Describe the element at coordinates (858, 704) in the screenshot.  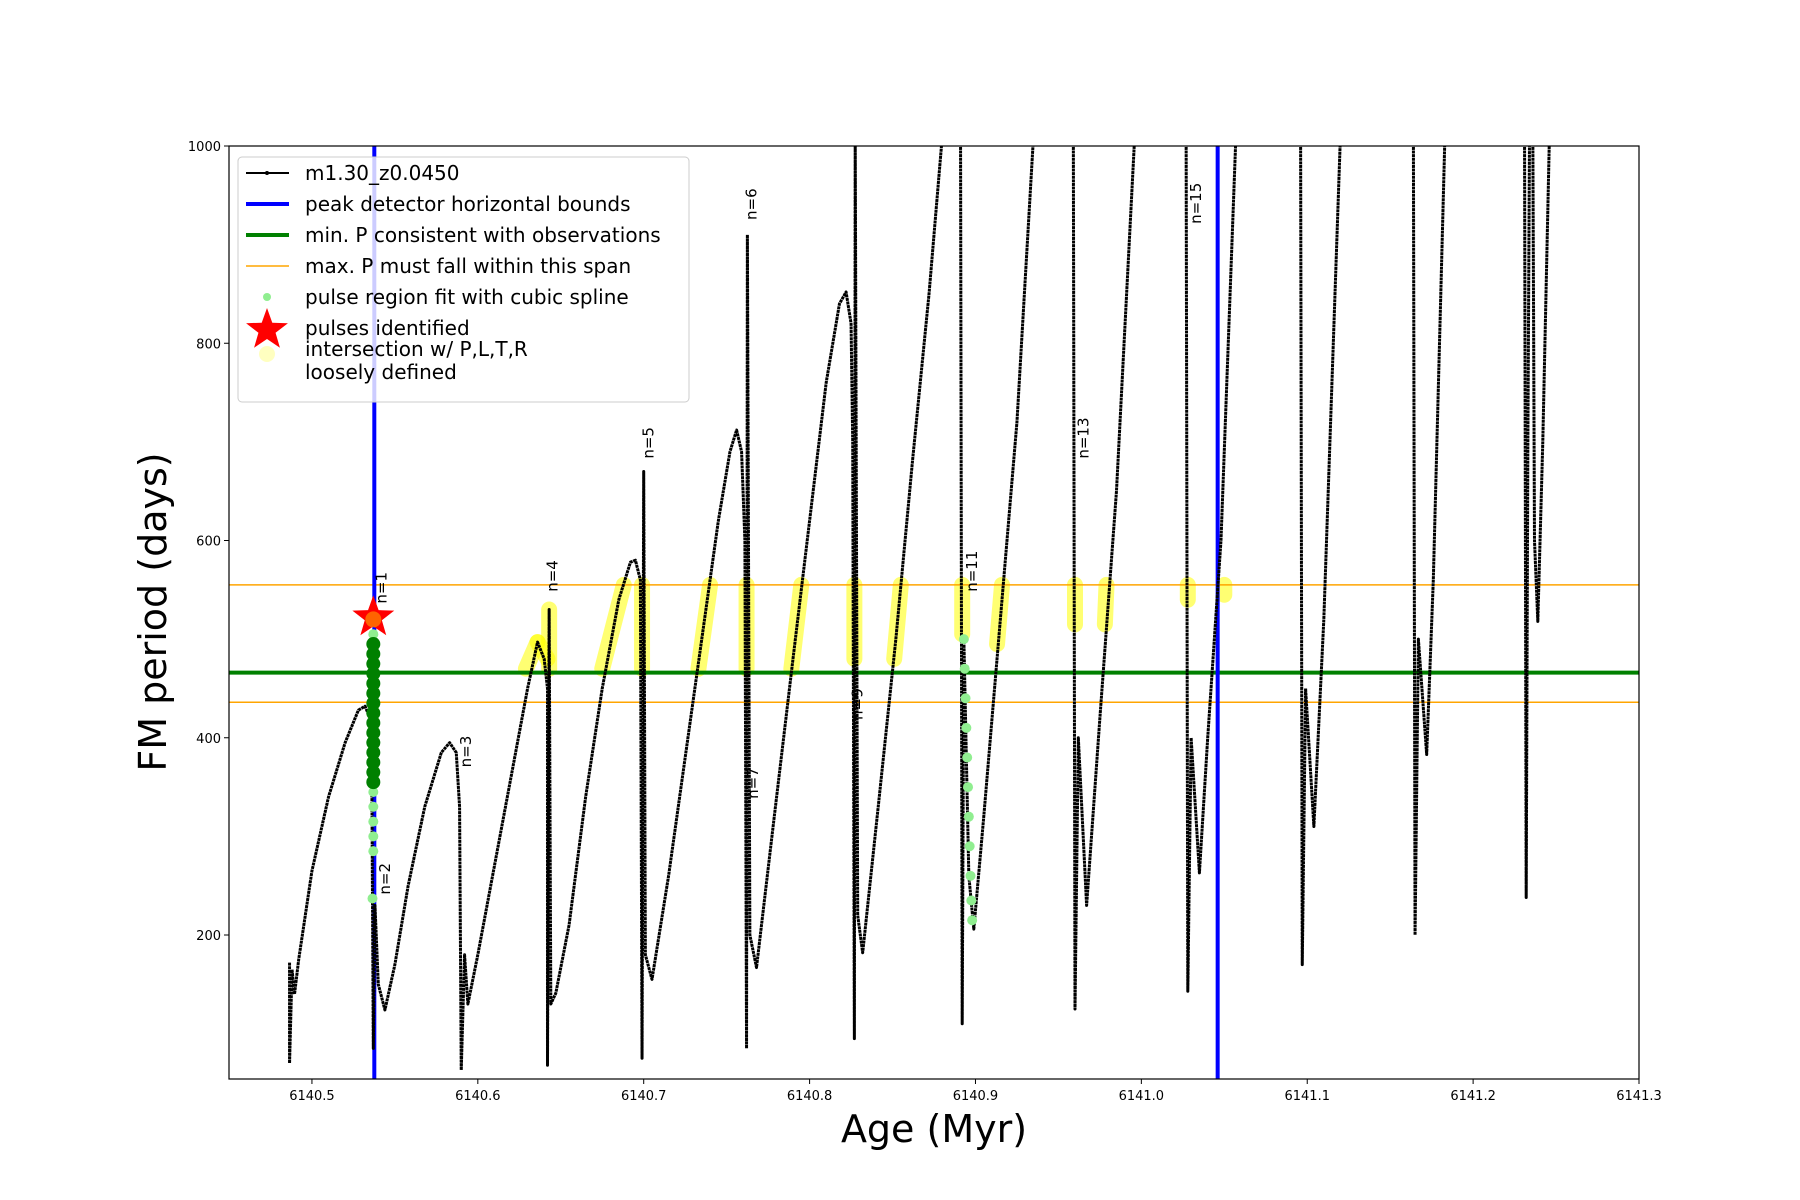
I see `mode-label: n=9` at that location.